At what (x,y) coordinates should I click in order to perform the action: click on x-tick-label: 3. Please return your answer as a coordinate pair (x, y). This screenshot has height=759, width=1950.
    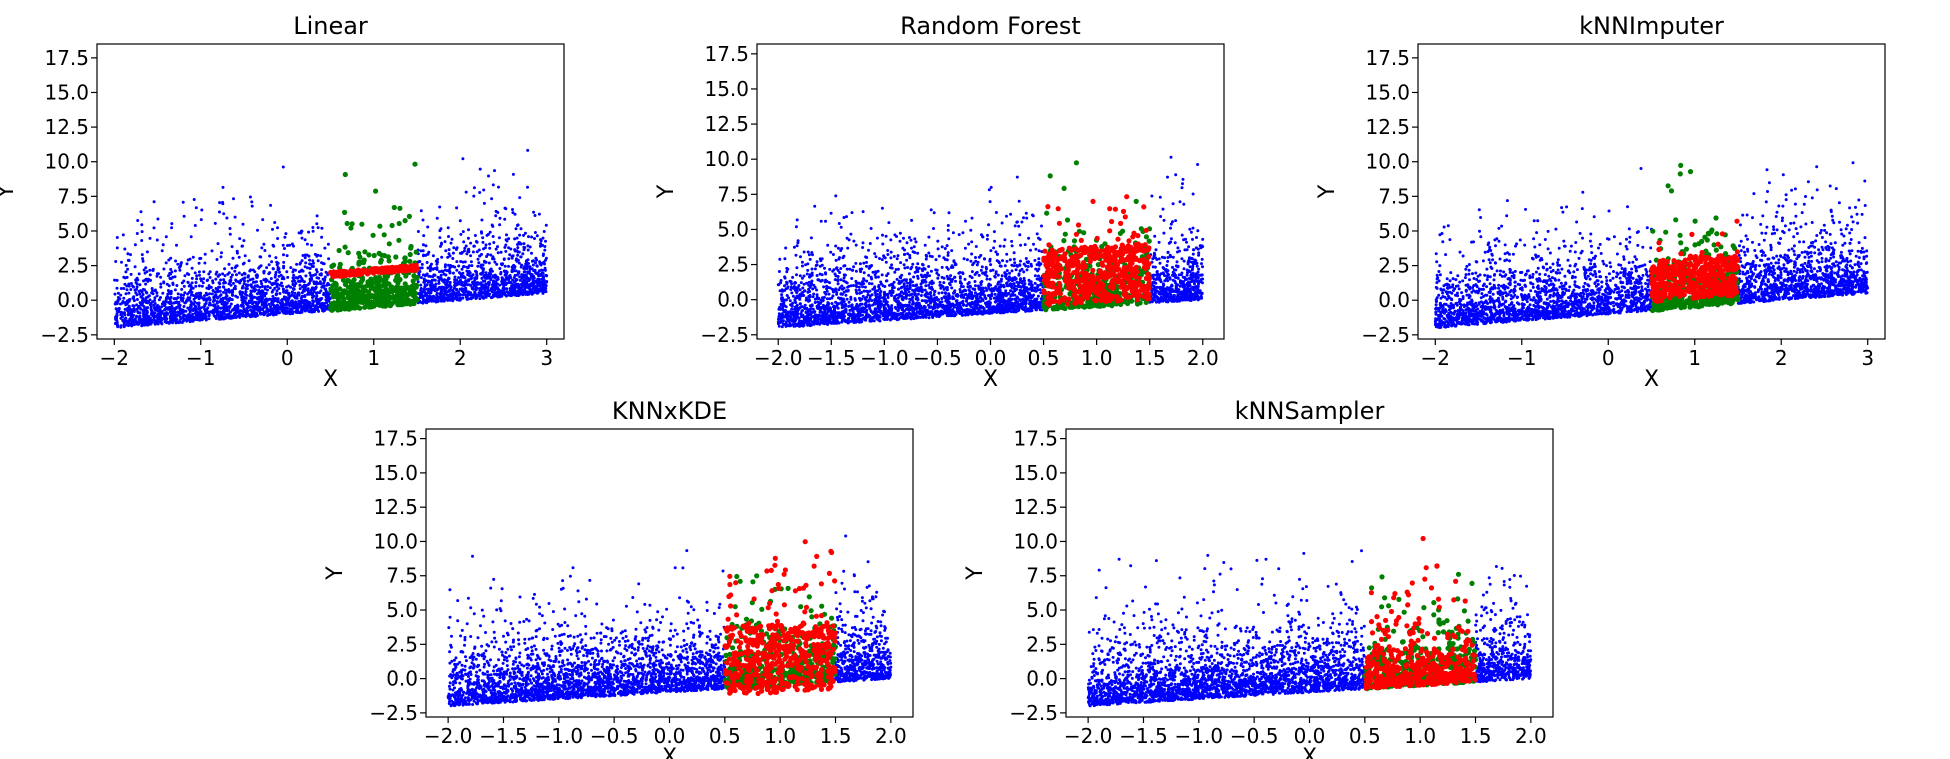
    Looking at the image, I should click on (546, 358).